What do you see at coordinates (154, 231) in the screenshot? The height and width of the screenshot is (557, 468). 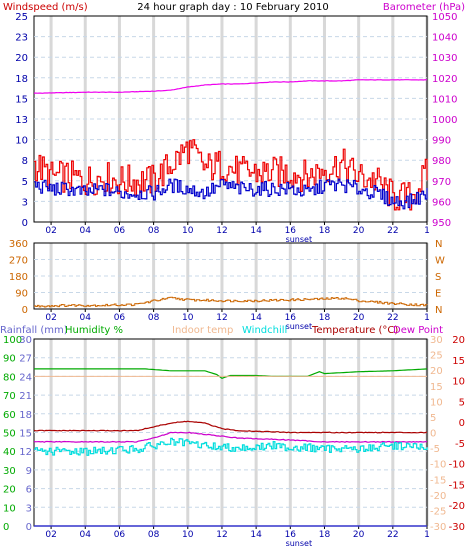 I see `panel1-xtick-label: 08` at bounding box center [154, 231].